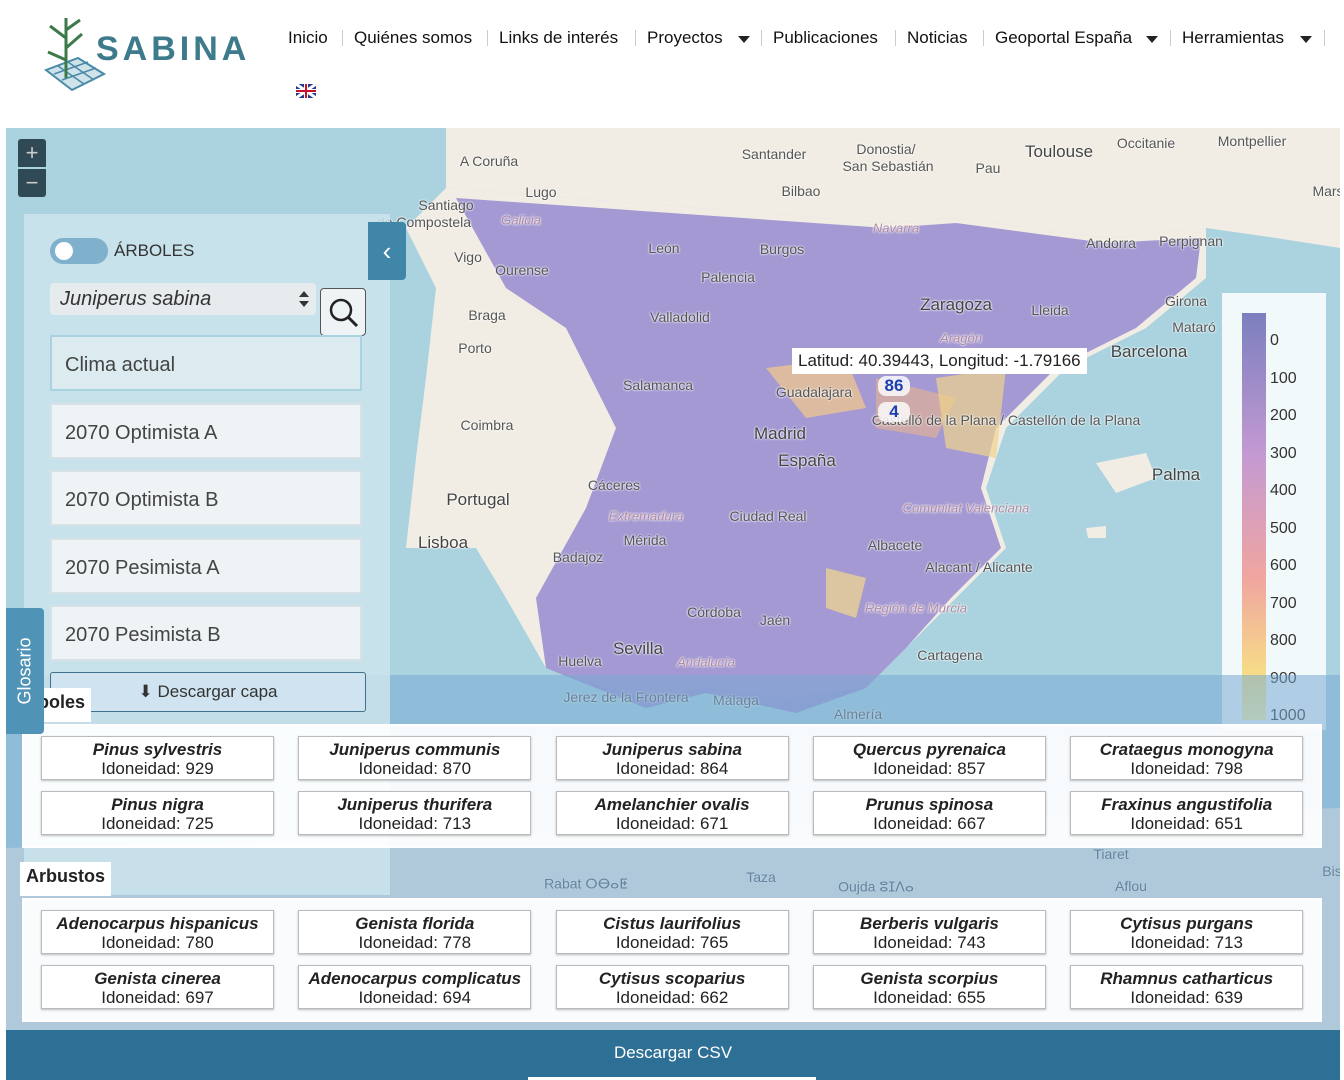 The width and height of the screenshot is (1344, 1080). Describe the element at coordinates (646, 516) in the screenshot. I see `map-label: Extremadura` at that location.